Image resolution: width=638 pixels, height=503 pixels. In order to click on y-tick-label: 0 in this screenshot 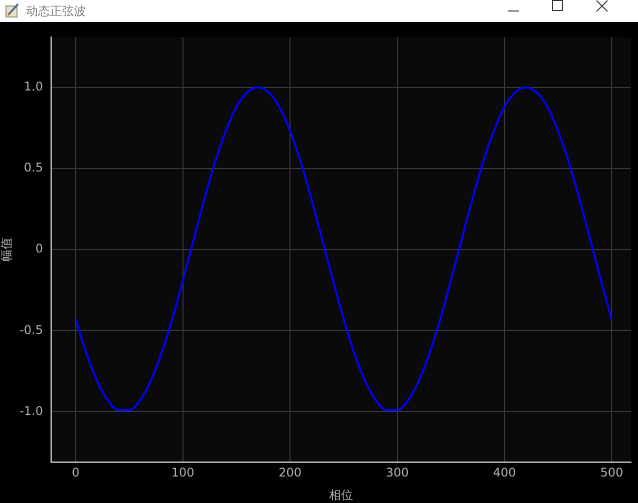, I will do `click(39, 249)`.